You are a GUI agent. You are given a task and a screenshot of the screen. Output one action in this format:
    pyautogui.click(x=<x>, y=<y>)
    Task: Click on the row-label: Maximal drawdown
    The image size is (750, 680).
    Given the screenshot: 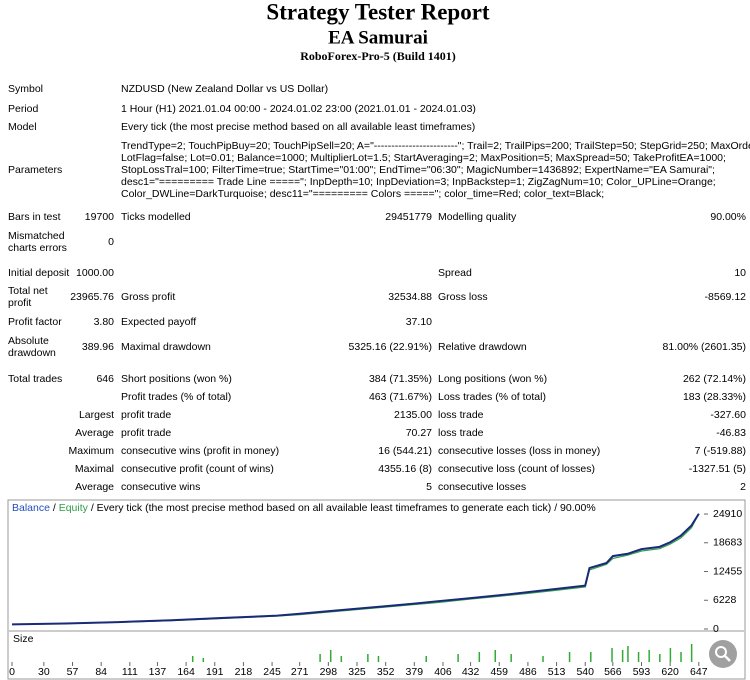 What is the action you would take?
    pyautogui.click(x=166, y=347)
    